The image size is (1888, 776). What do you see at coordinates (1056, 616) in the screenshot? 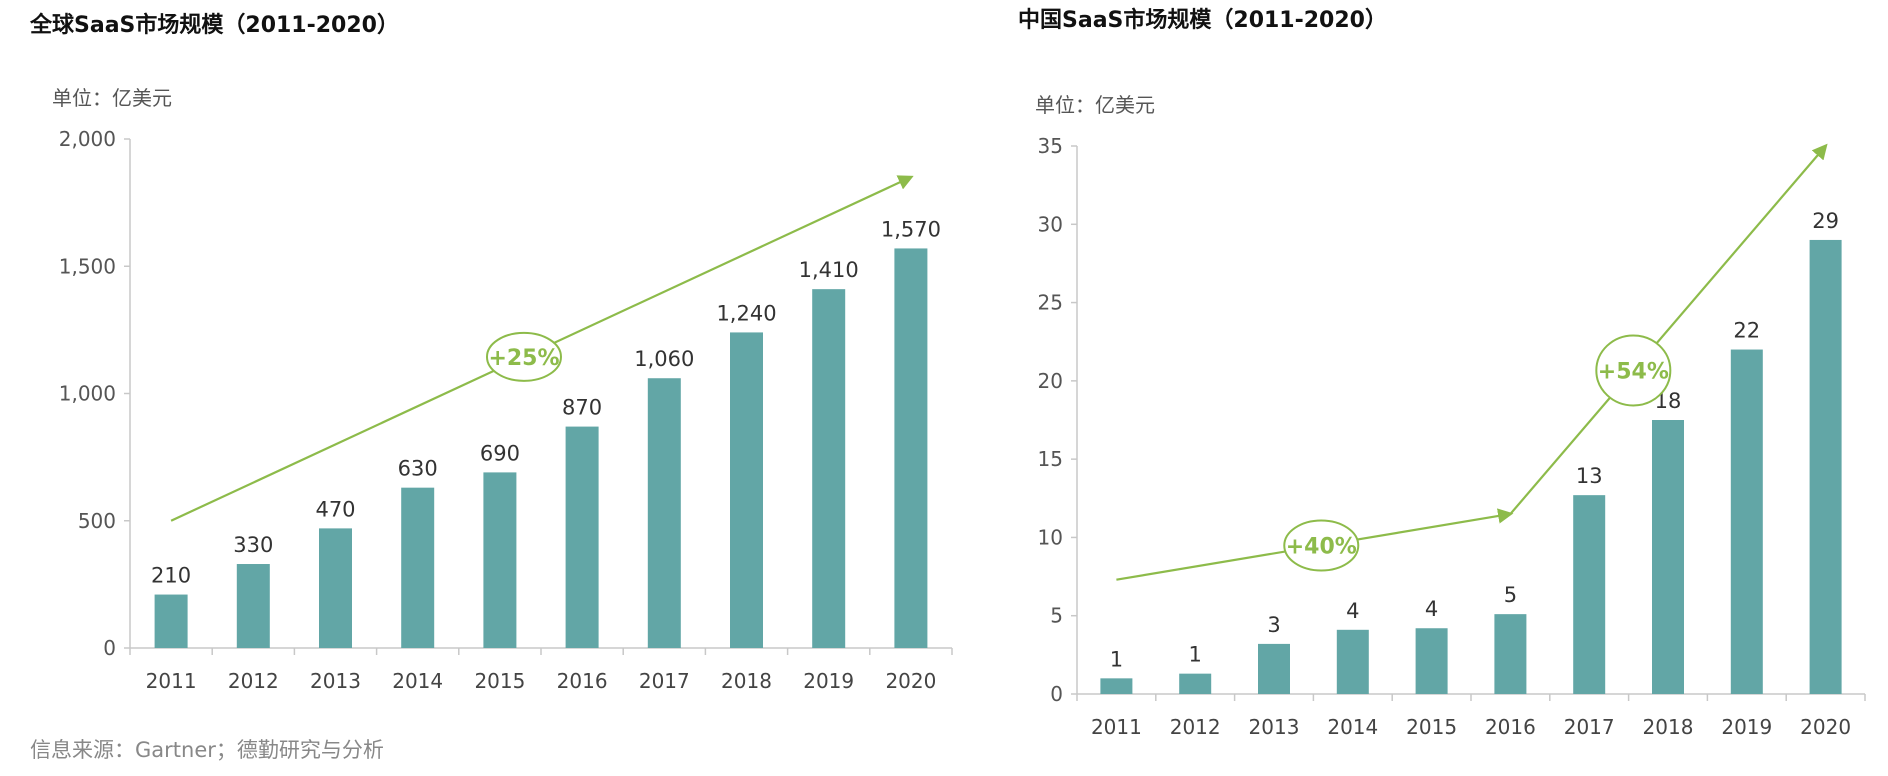
I see `y-tick-label: 5` at bounding box center [1056, 616].